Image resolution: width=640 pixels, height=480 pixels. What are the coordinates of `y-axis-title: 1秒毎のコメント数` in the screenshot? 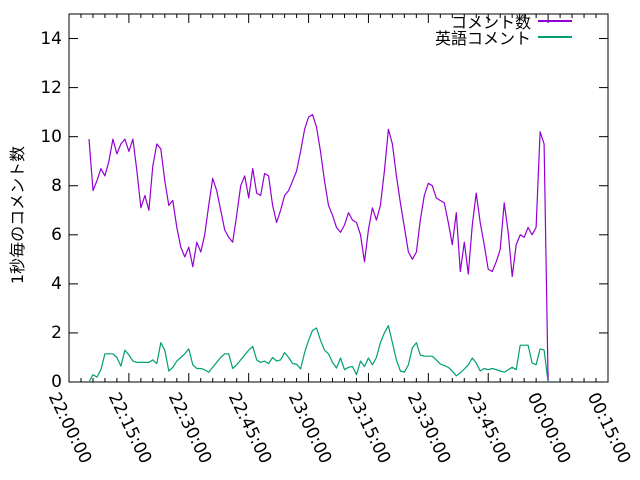 It's located at (17, 215).